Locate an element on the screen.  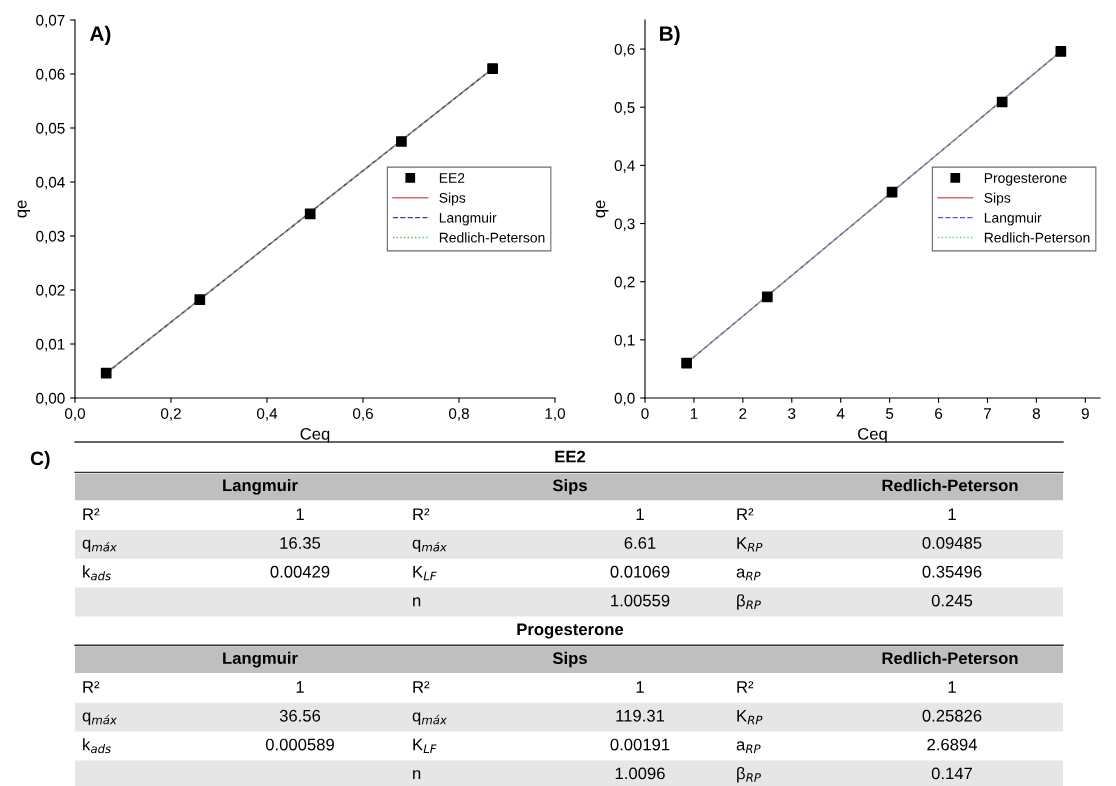
x-tick-label: 4 is located at coordinates (840, 413).